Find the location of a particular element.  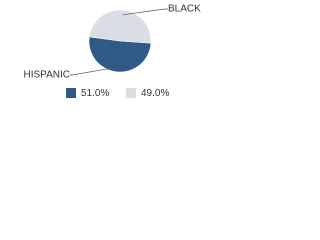

legend-label: 49.0% is located at coordinates (155, 93).